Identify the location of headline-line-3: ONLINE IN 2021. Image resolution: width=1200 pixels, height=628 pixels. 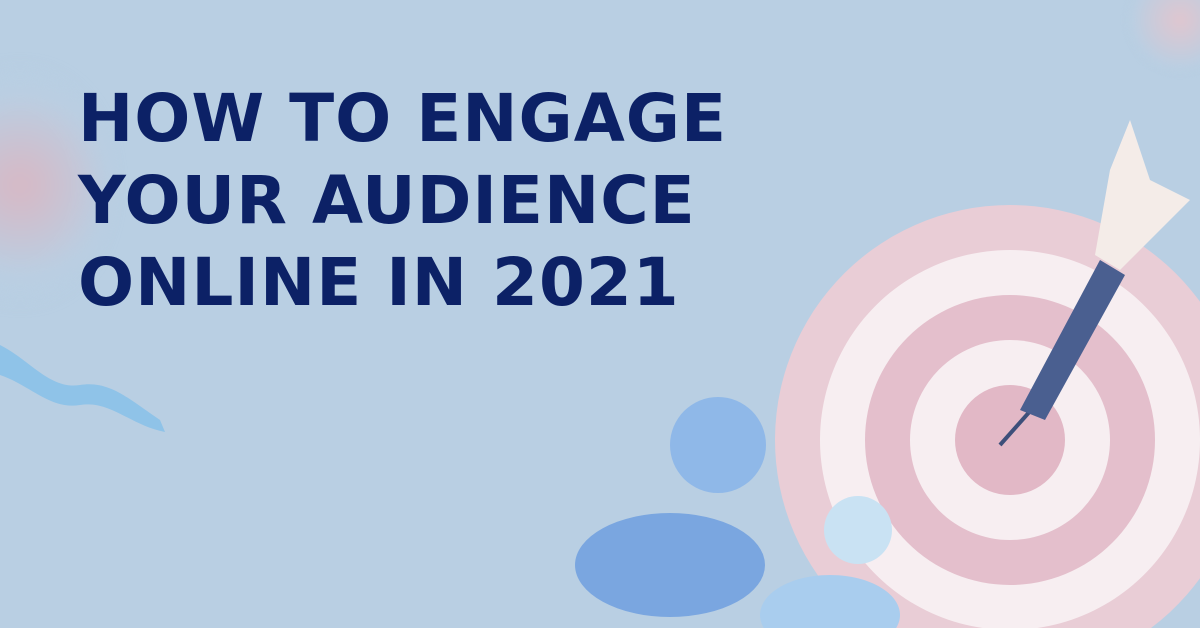
(379, 282).